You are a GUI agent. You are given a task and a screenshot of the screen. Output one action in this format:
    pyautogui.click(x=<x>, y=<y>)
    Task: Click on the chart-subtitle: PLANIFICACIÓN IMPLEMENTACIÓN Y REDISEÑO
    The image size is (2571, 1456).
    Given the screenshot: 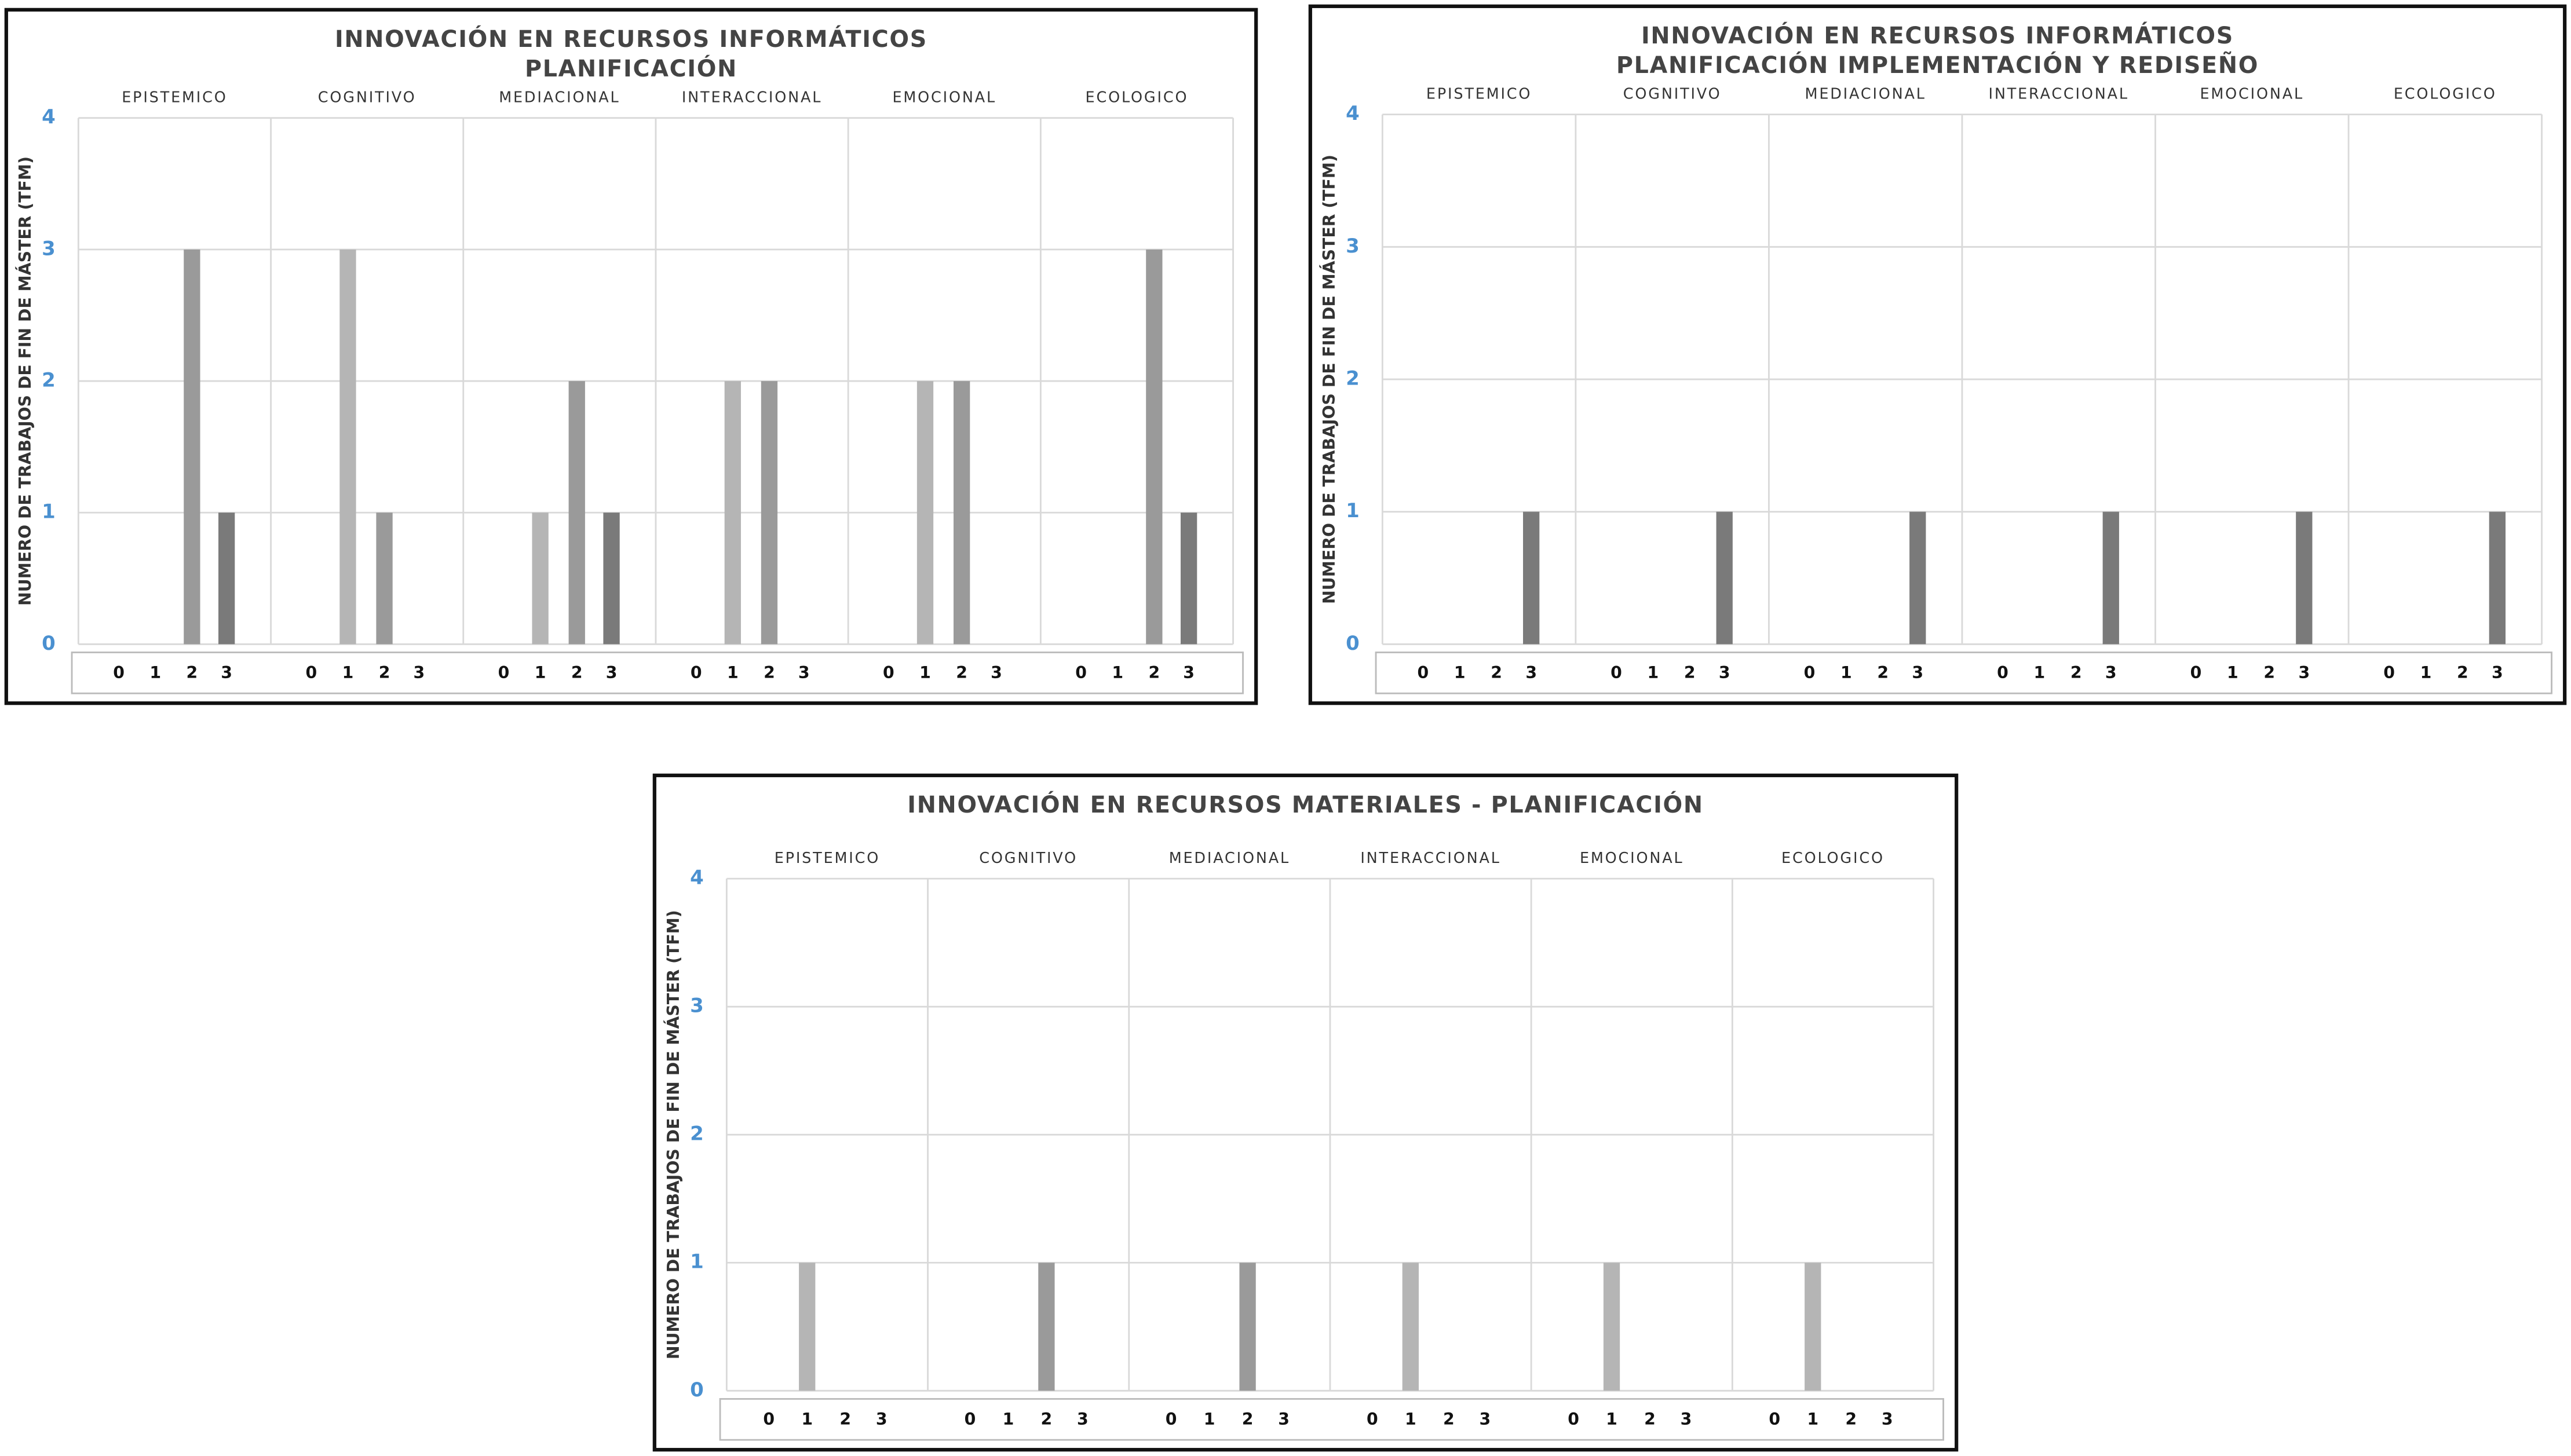 What is the action you would take?
    pyautogui.click(x=1937, y=65)
    